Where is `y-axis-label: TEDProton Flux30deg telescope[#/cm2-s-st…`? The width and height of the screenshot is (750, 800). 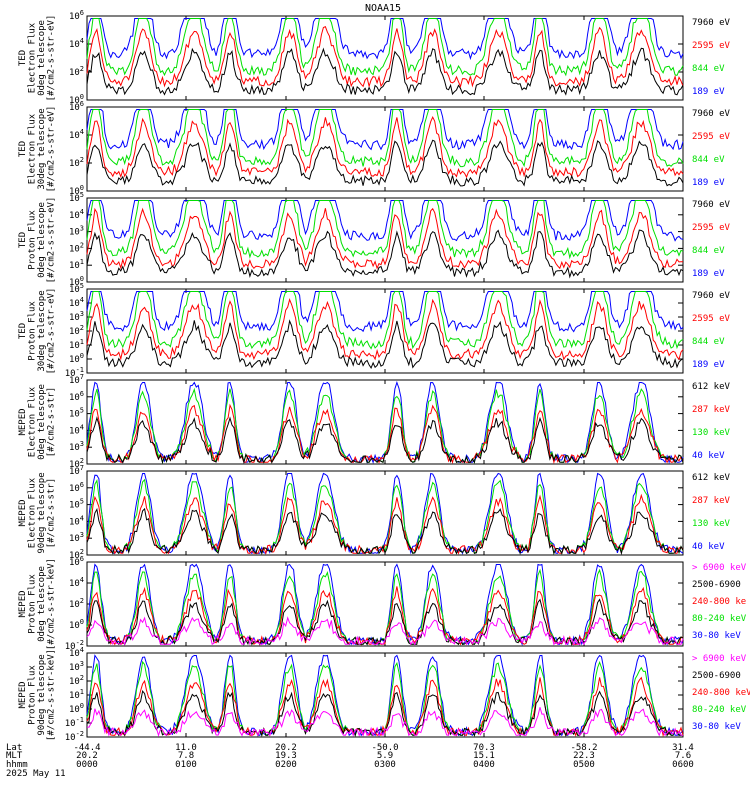 y-axis-label: TEDProton Flux30deg telescope[#/cm2-s-st… is located at coordinates (37, 331).